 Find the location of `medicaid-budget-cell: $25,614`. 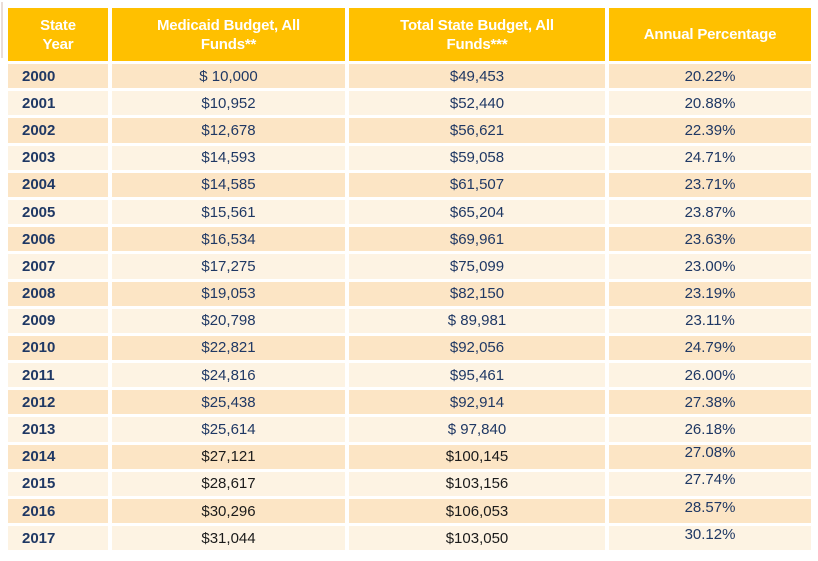

medicaid-budget-cell: $25,614 is located at coordinates (228, 429).